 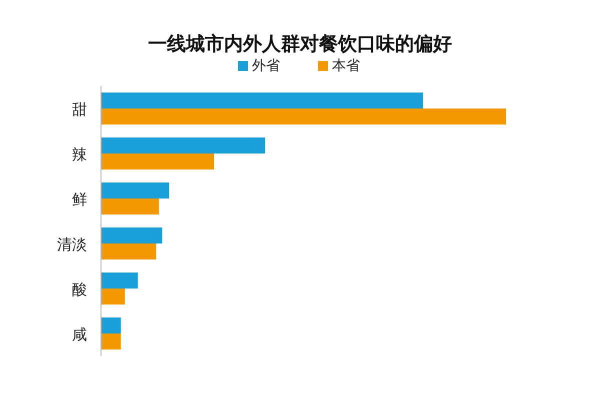 I want to click on y-tick-label: 鲜, so click(x=79, y=199).